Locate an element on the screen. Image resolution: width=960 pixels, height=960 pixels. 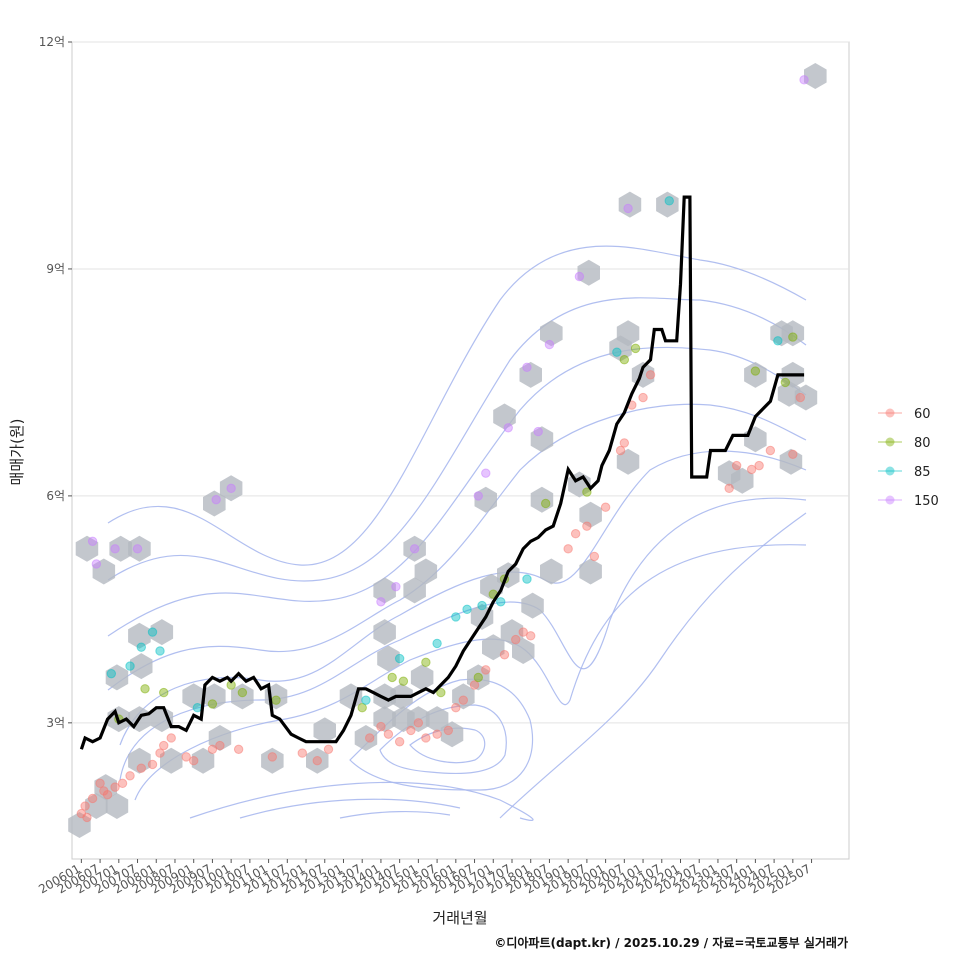
legend-label: 150 is located at coordinates (926, 501).